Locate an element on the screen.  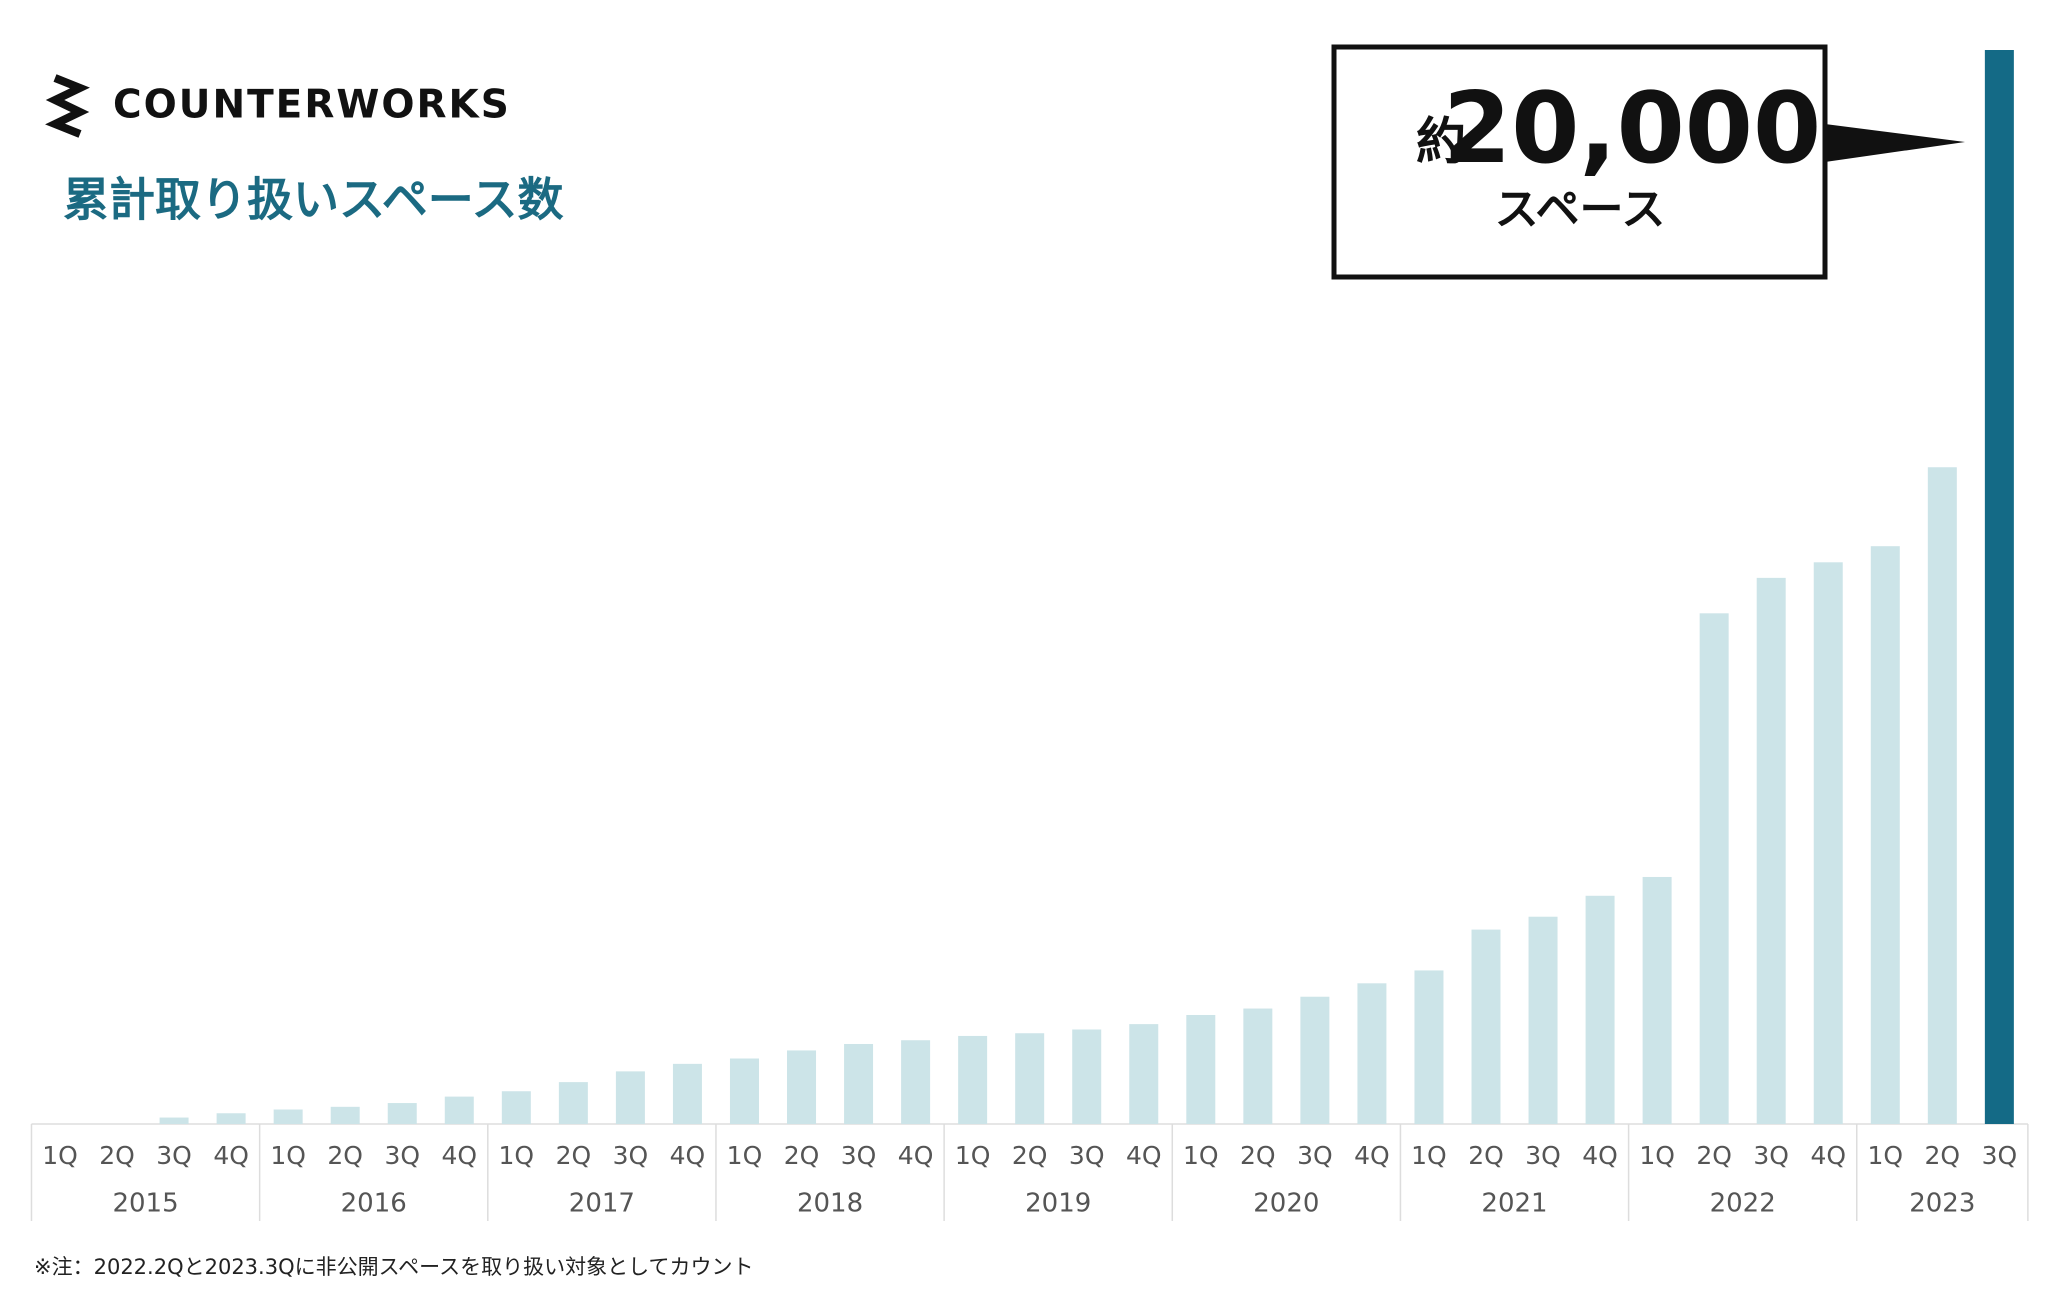
annotation-box is located at coordinates (1579, 162).